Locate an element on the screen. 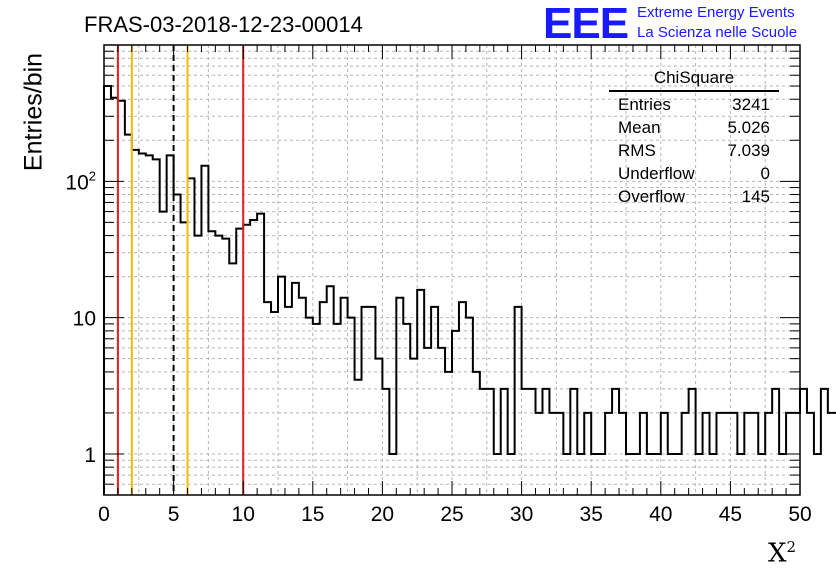 The image size is (836, 572). reference-lines is located at coordinates (180, 270).